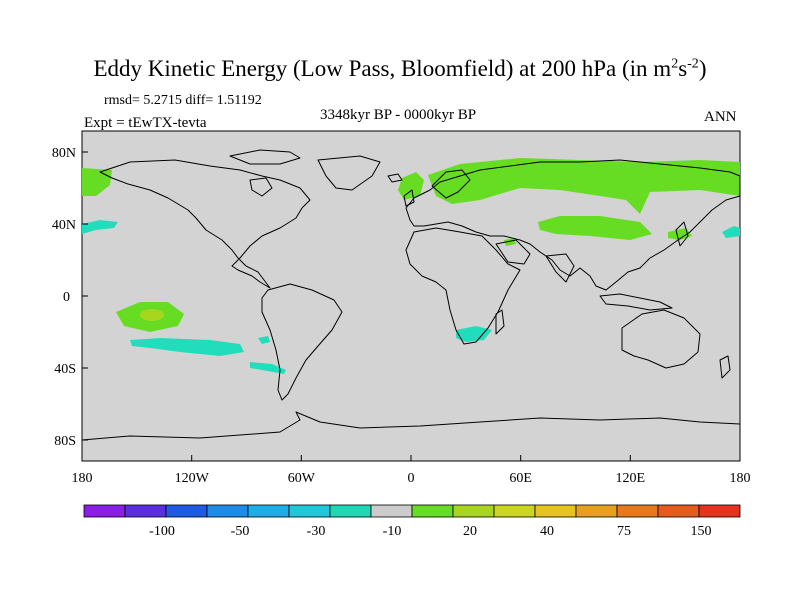  What do you see at coordinates (187, 347) in the screenshot?
I see `negative-patch-south-pacific` at bounding box center [187, 347].